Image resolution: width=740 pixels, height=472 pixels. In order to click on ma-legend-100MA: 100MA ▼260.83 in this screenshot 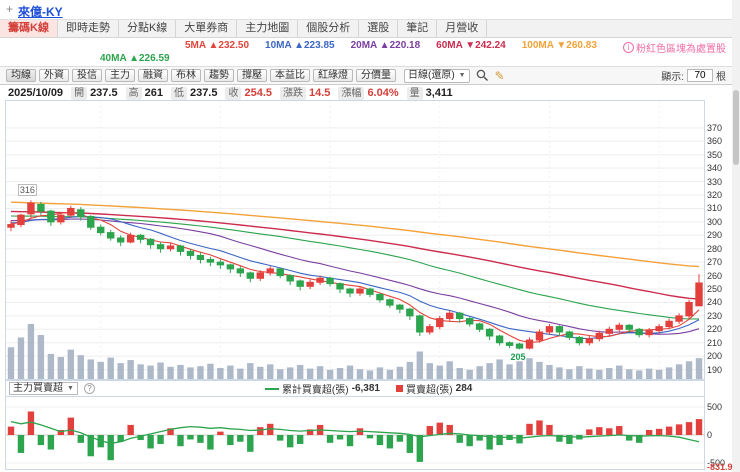, I will do `click(559, 45)`.